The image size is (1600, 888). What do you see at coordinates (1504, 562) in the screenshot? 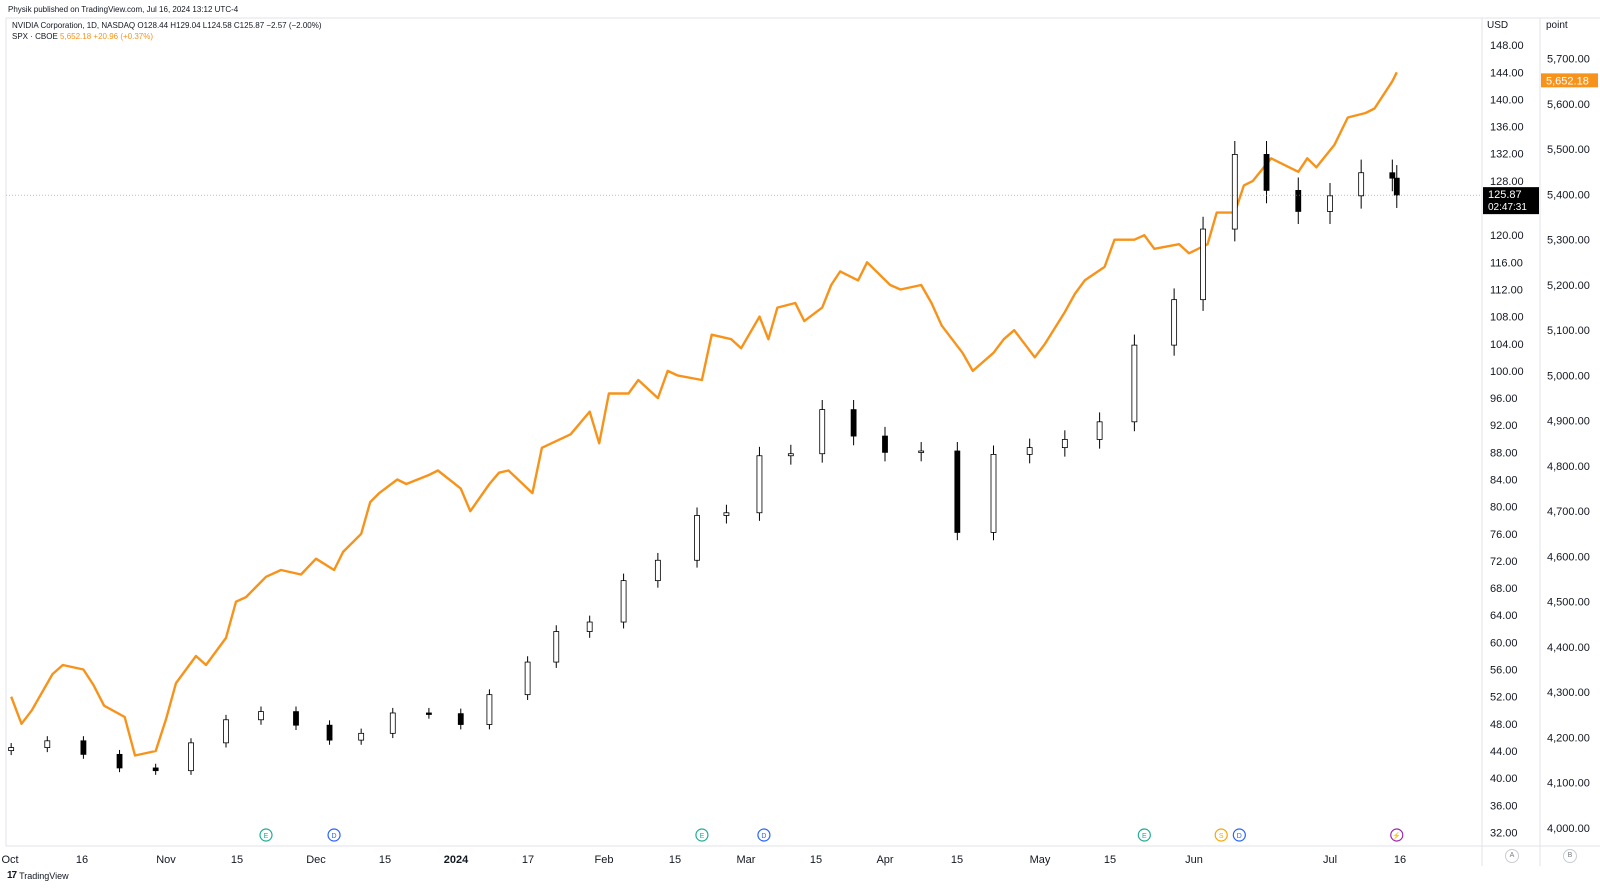
I see `left-axis-tick: 72.00` at bounding box center [1504, 562].